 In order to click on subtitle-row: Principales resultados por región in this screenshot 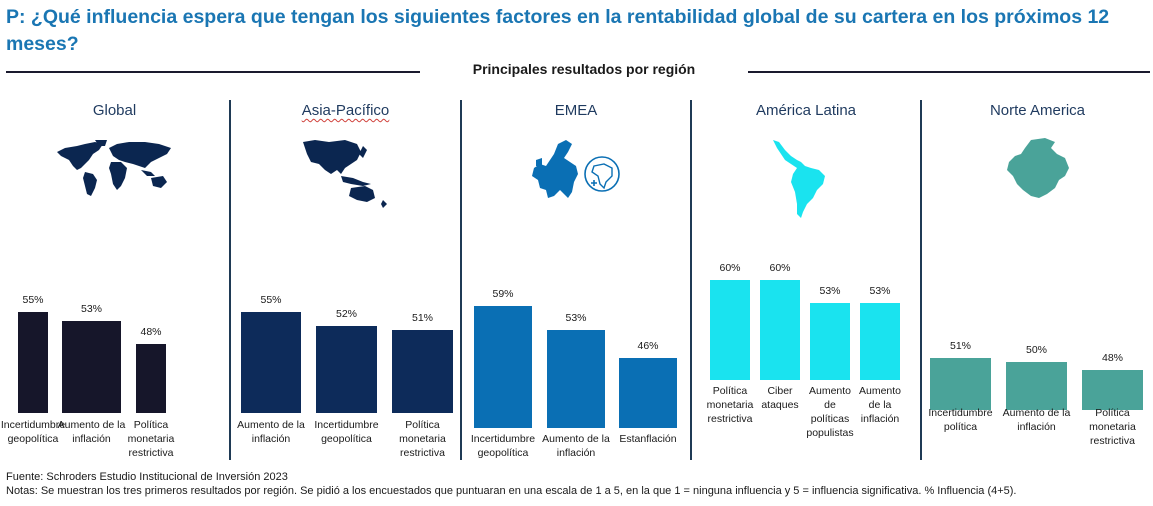, I will do `click(578, 71)`.